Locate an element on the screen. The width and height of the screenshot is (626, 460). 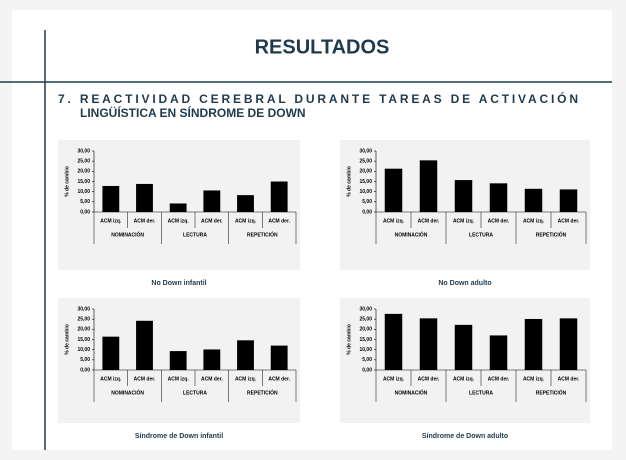
chart-caption: No Down adulto is located at coordinates (464, 283).